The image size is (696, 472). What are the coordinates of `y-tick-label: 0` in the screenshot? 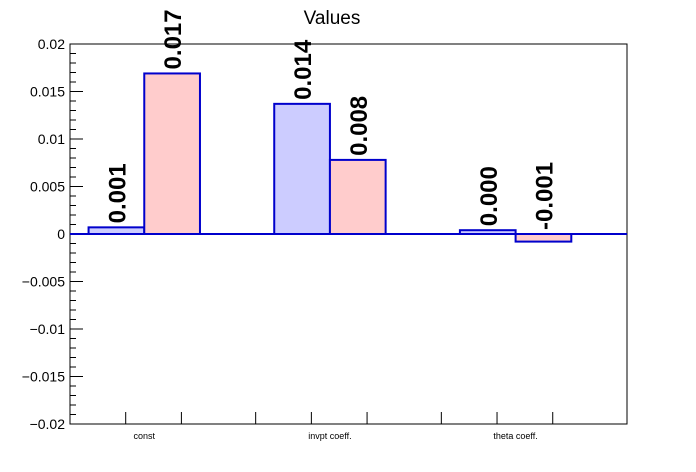 It's located at (61, 234).